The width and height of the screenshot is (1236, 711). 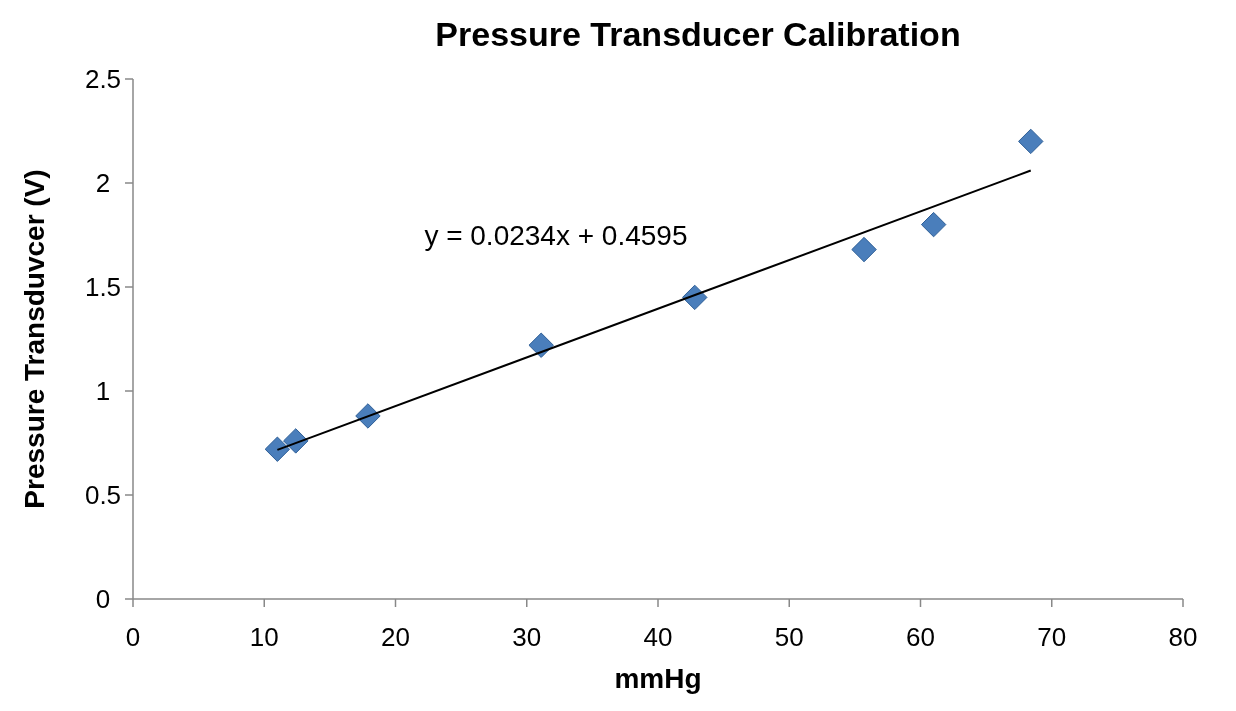 I want to click on y-tick-label: 0.5, so click(x=103, y=495).